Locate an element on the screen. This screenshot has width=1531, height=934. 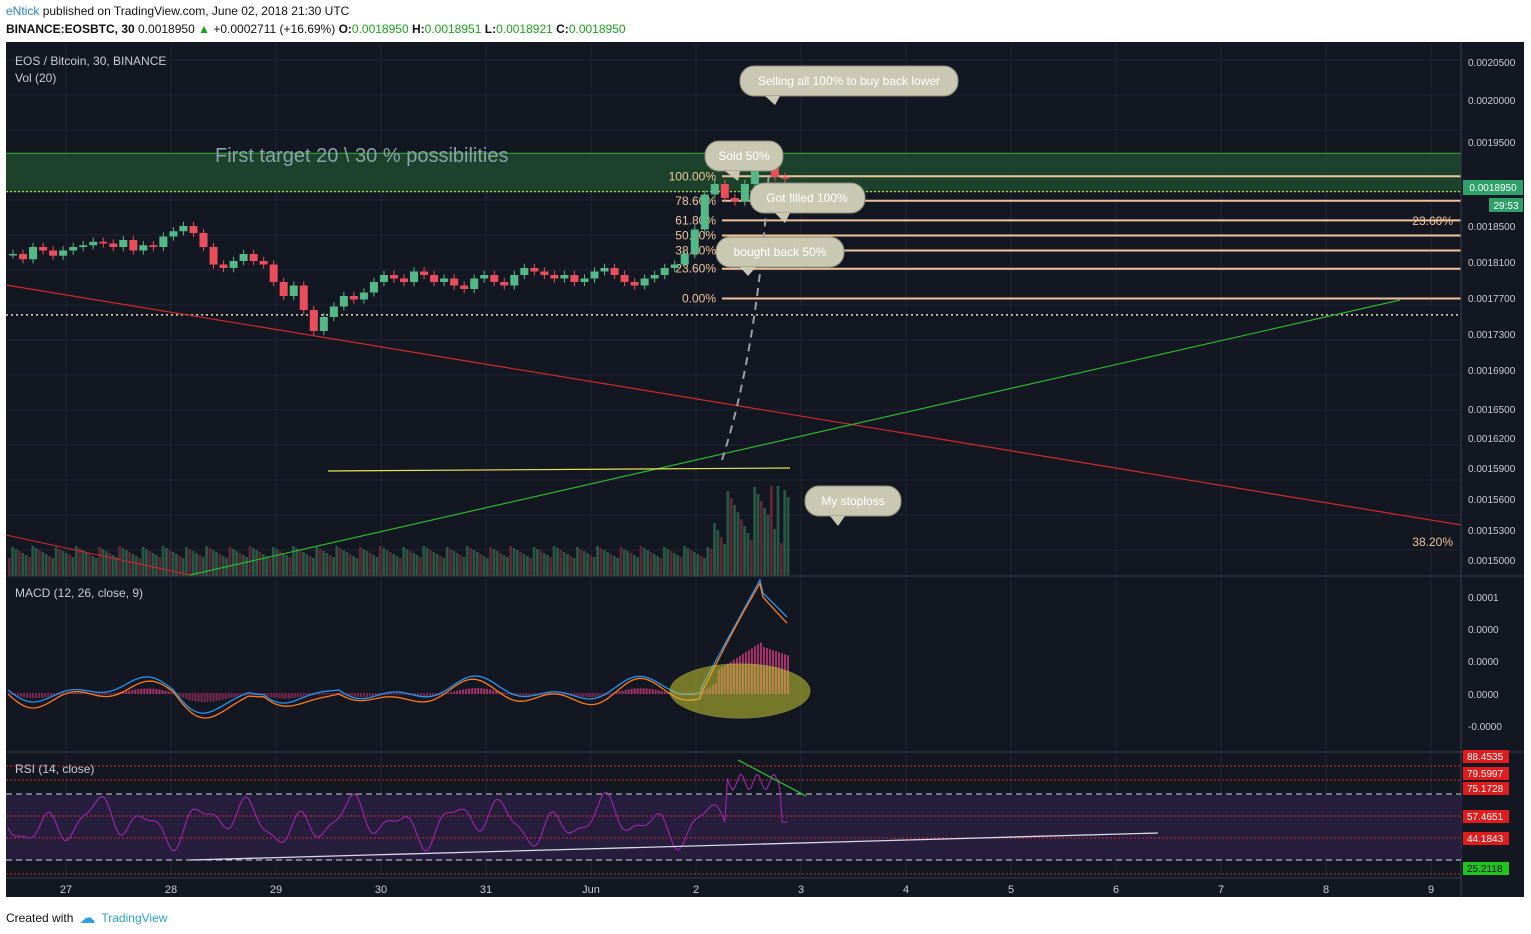
macd-highlight-ellipse is located at coordinates (740, 691).